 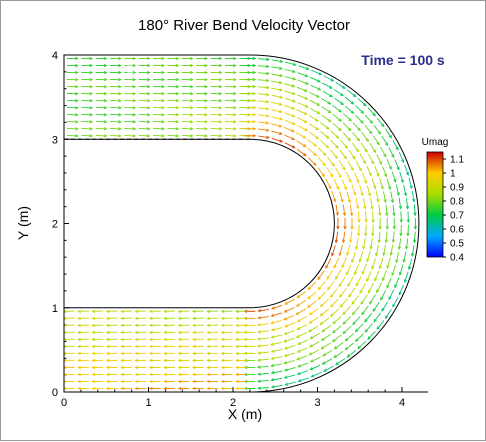 What do you see at coordinates (402, 403) in the screenshot?
I see `x-tick-label: 4` at bounding box center [402, 403].